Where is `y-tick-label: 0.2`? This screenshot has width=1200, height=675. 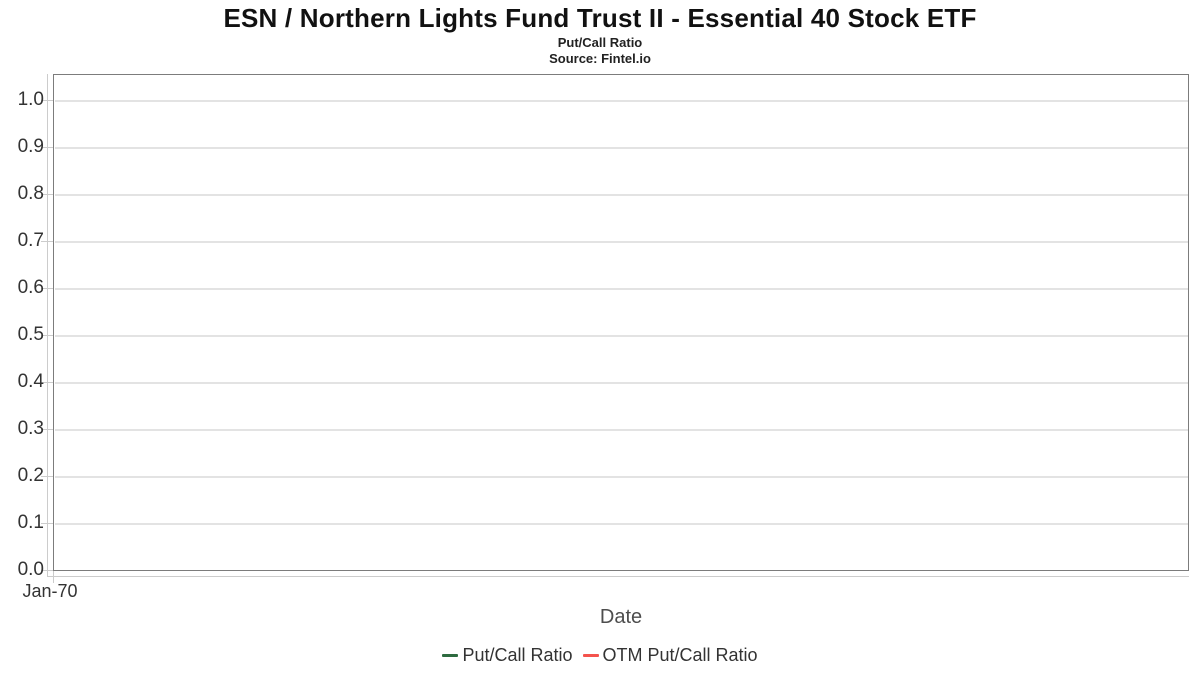
y-tick-label: 0.2 is located at coordinates (30, 475).